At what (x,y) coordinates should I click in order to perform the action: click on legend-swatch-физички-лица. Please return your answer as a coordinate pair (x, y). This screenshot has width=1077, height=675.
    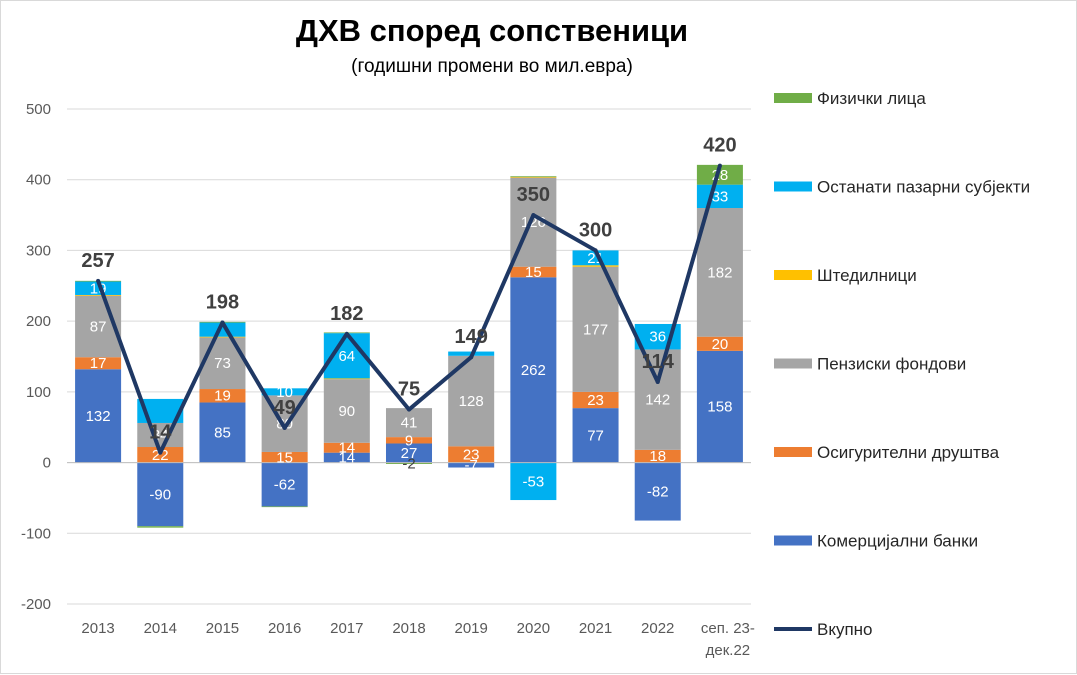
    Looking at the image, I should click on (793, 98).